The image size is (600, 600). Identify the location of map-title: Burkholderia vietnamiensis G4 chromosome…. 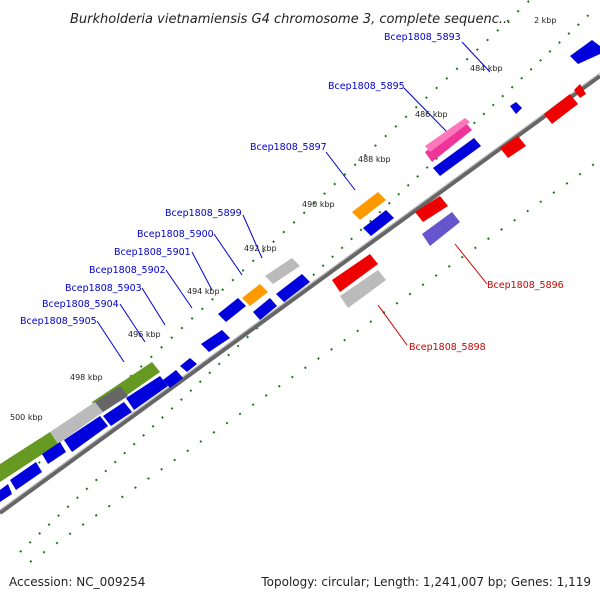
(290, 19).